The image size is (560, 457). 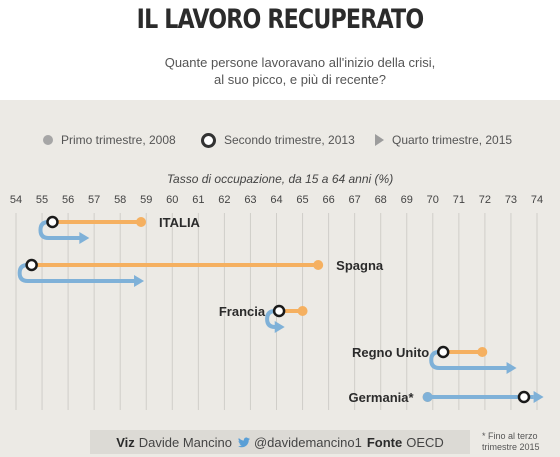 What do you see at coordinates (459, 200) in the screenshot?
I see `x-tick-label: 71` at bounding box center [459, 200].